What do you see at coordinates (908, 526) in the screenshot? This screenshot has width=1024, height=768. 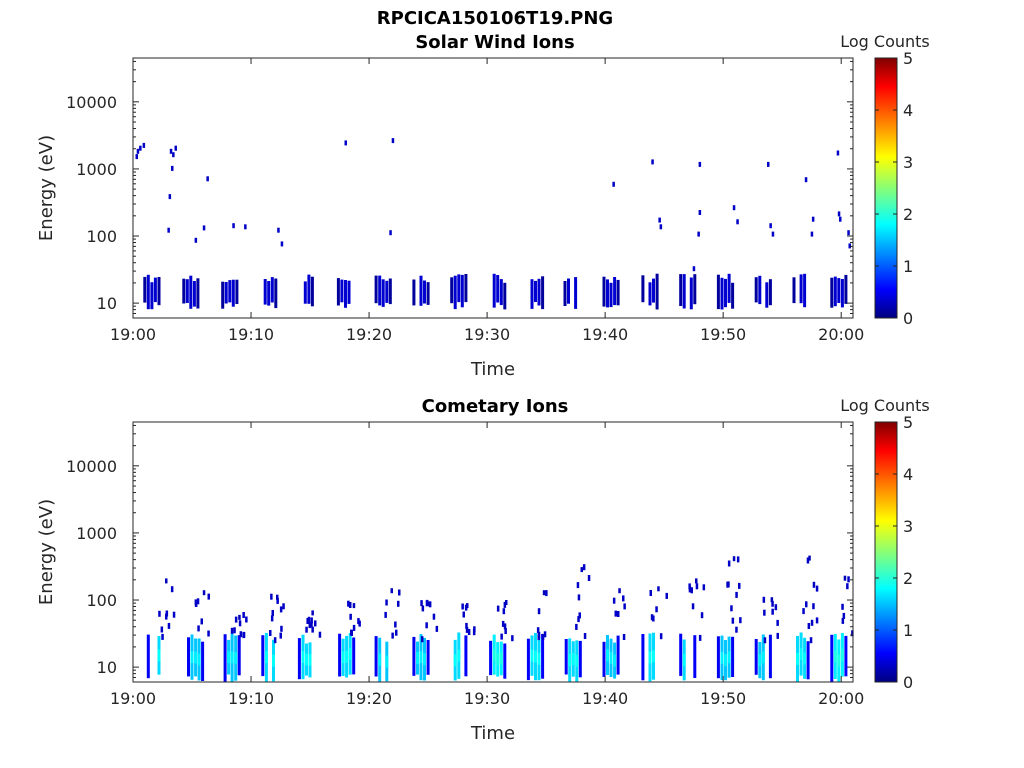 I see `colorbar-tick-label: 3` at bounding box center [908, 526].